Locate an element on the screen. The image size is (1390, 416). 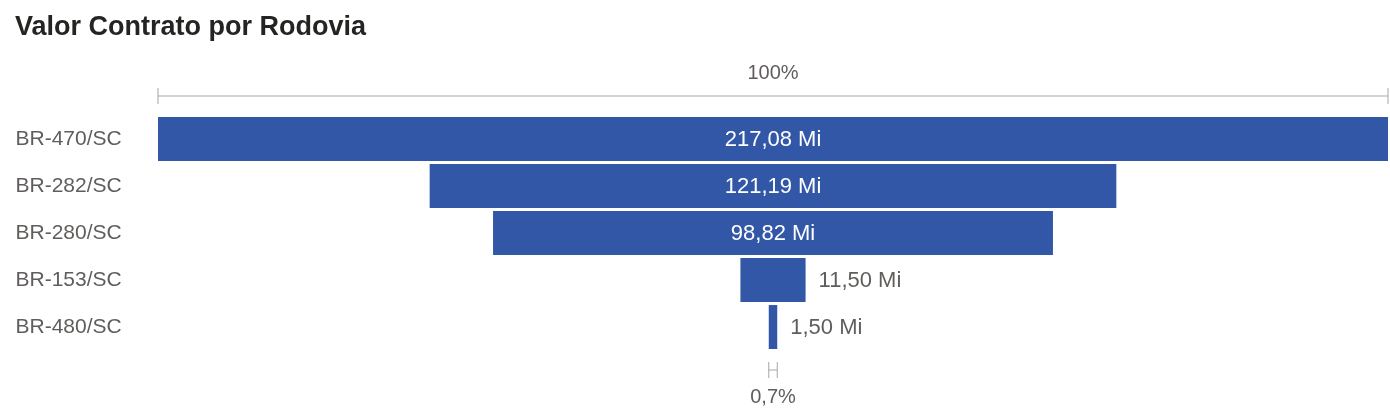
category-label: BR-280/SC is located at coordinates (68, 231).